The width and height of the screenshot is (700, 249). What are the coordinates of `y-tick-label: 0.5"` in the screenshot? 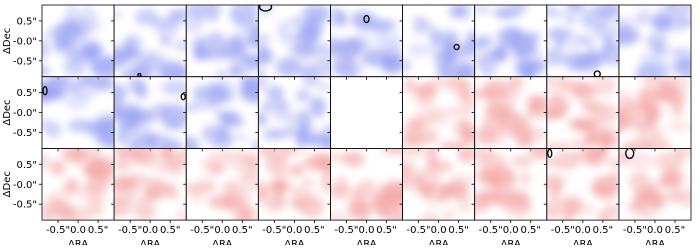 It's located at (26, 165).